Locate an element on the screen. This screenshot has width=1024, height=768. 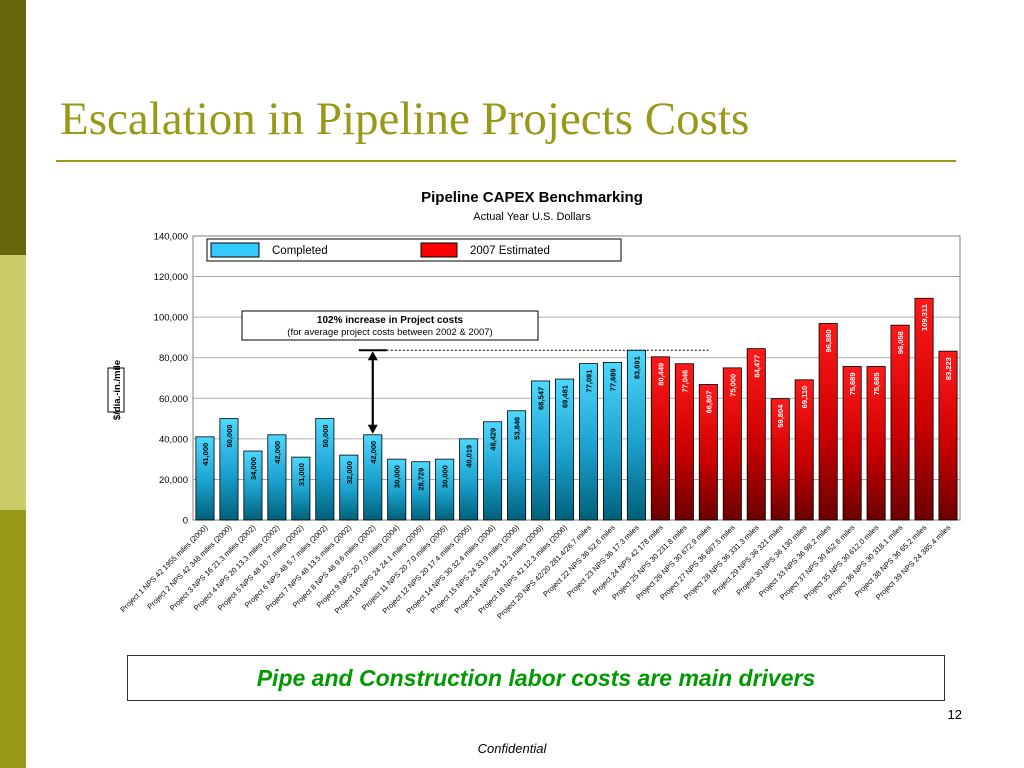
annotation-arrow-head-up is located at coordinates (372, 356).